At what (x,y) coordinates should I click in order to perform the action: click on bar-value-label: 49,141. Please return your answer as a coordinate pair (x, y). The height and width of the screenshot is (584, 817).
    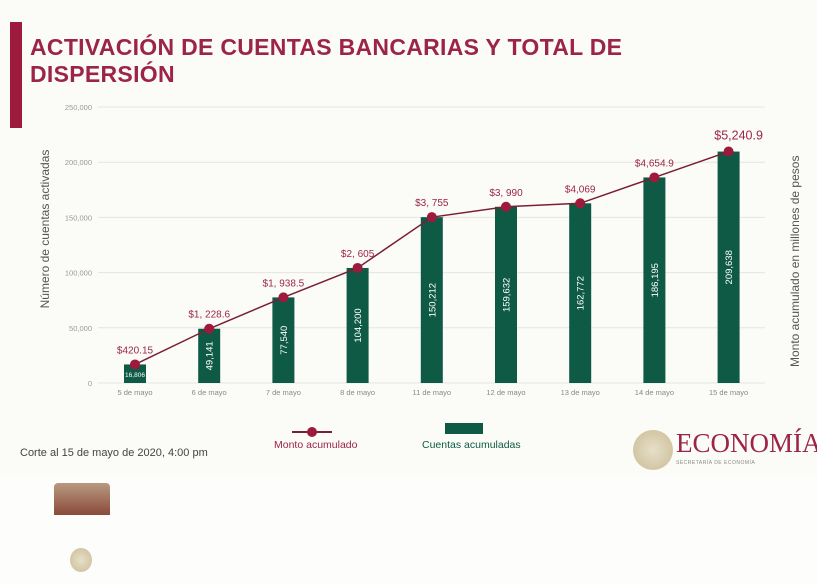
    Looking at the image, I should click on (210, 355).